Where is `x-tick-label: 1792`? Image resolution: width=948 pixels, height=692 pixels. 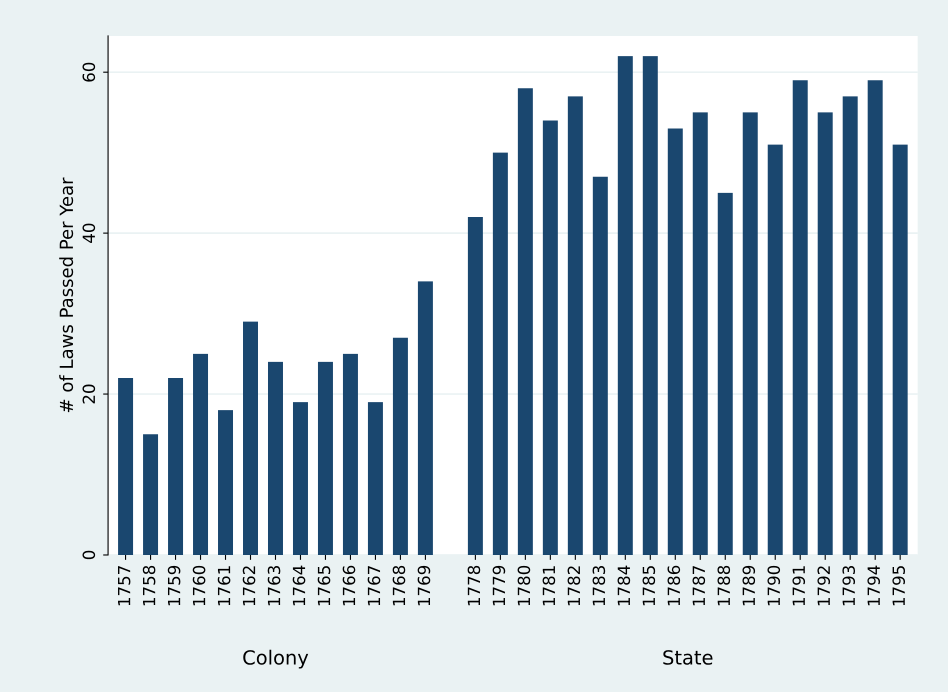 x-tick-label: 1792 is located at coordinates (823, 586).